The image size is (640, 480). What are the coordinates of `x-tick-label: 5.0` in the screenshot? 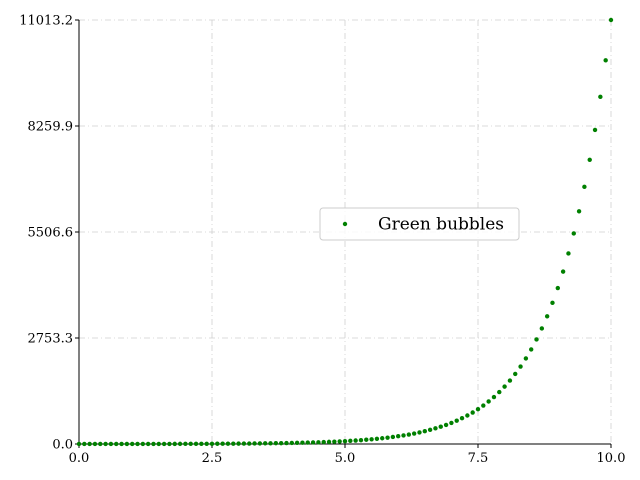 It's located at (345, 458).